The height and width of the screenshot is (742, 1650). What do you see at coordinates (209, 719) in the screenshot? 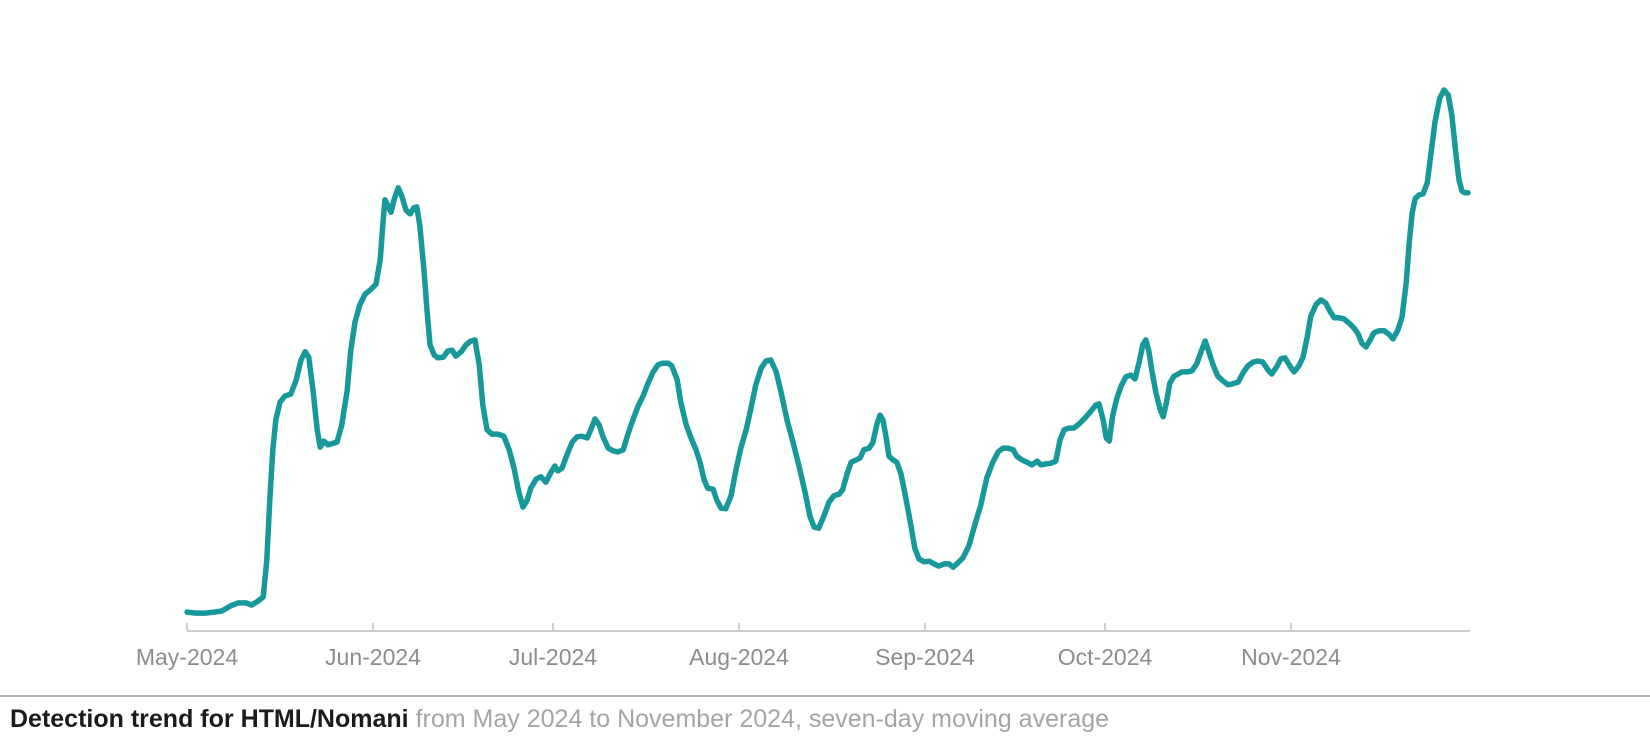
I see `caption-title: Detection trend for HTML/Nomani` at bounding box center [209, 719].